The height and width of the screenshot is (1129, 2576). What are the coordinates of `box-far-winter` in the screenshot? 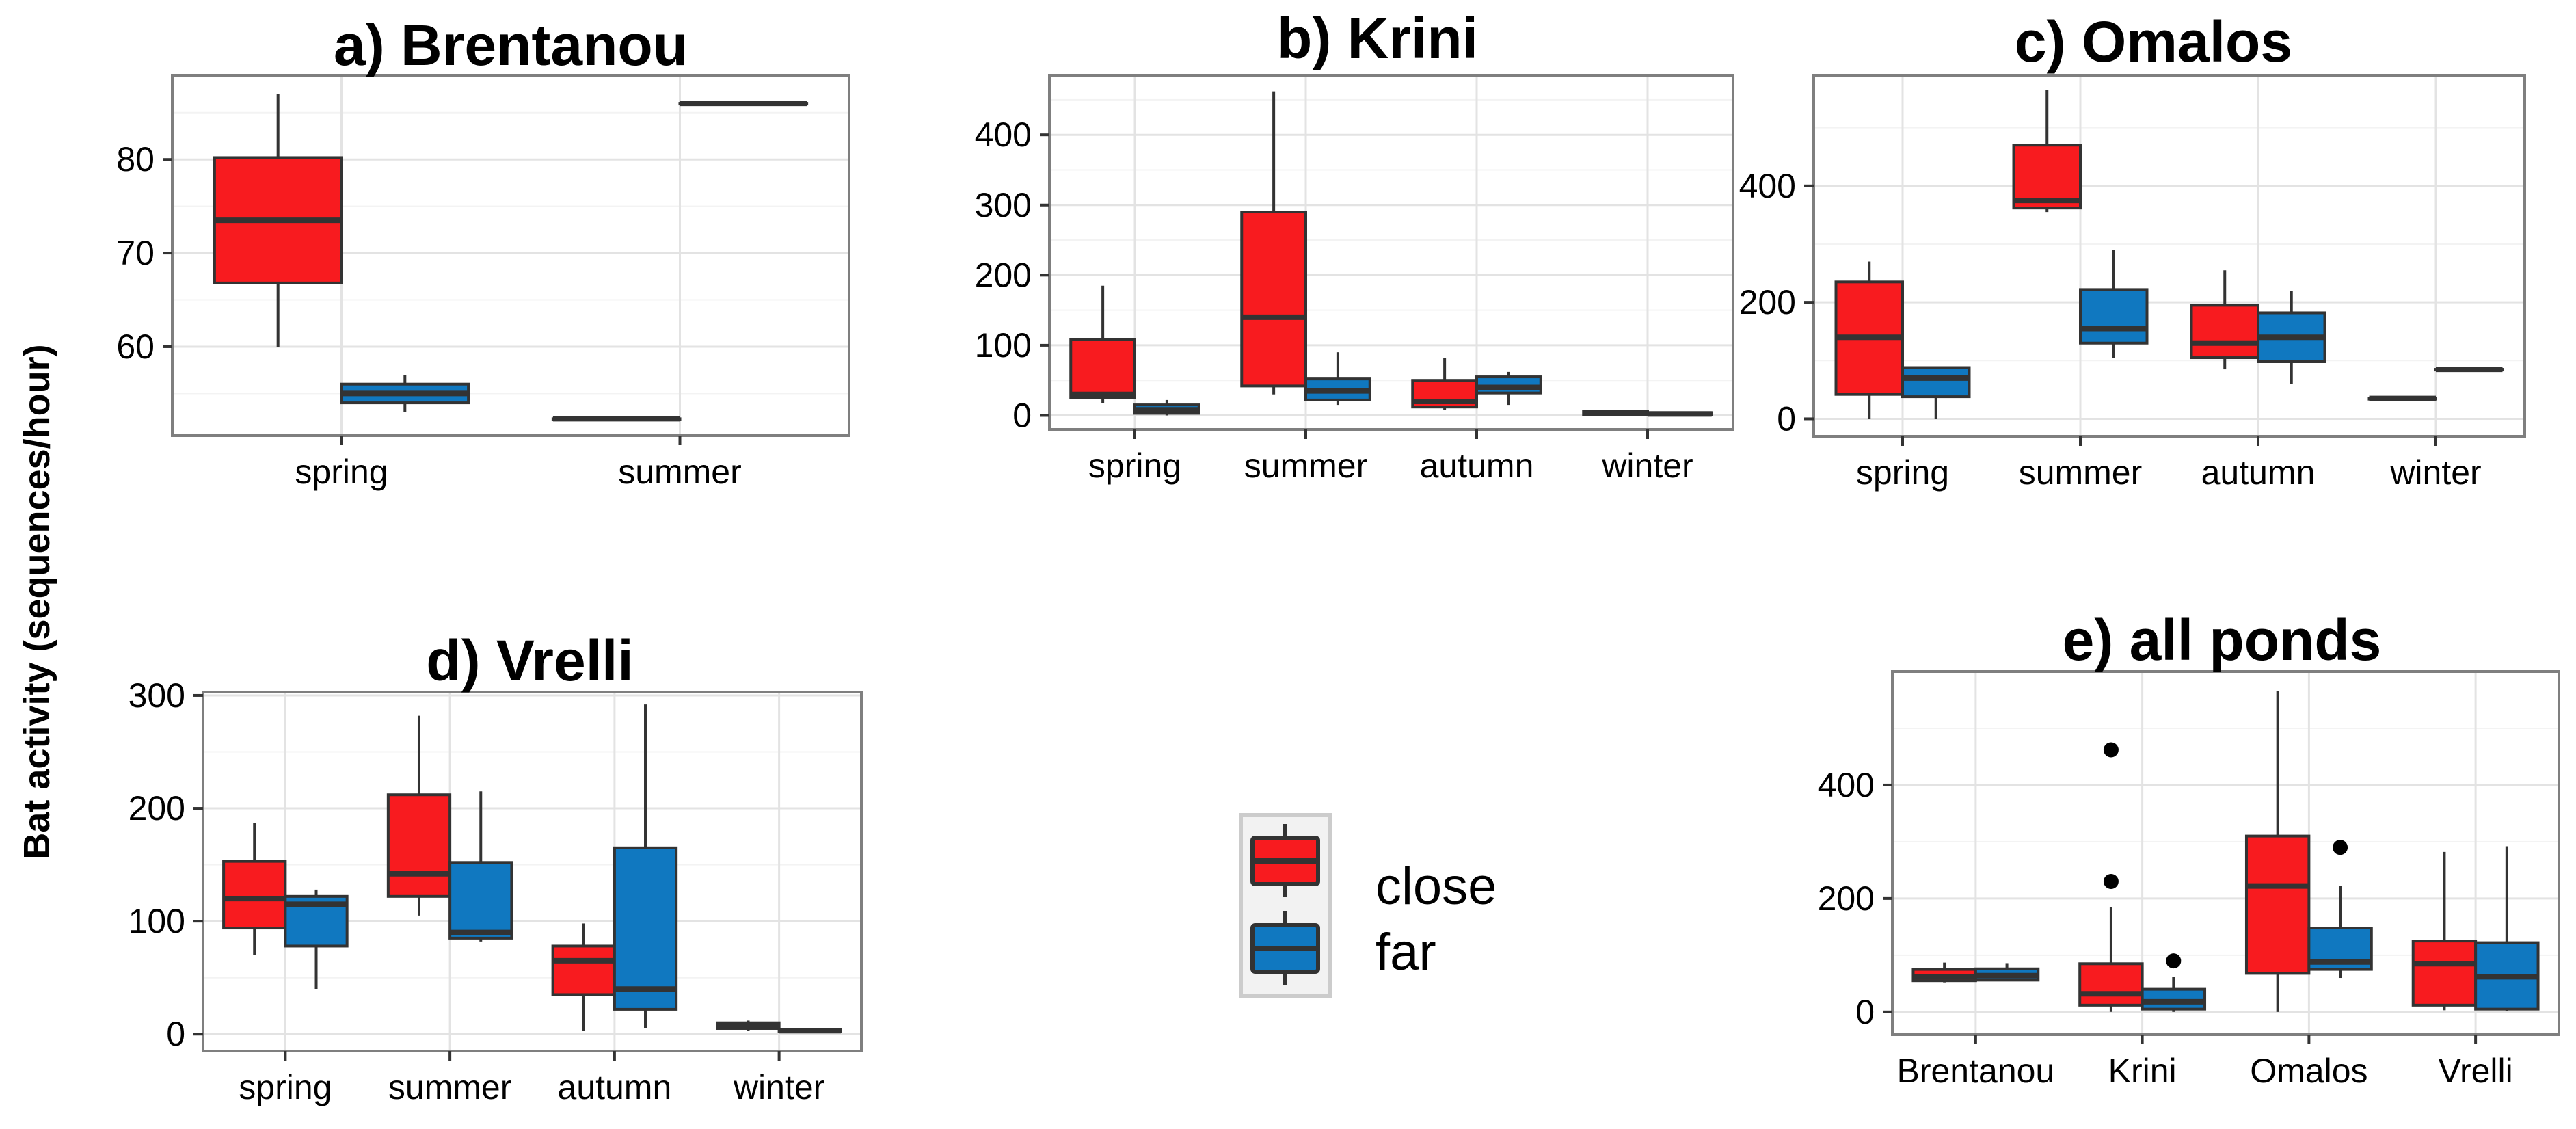 It's located at (2469, 370).